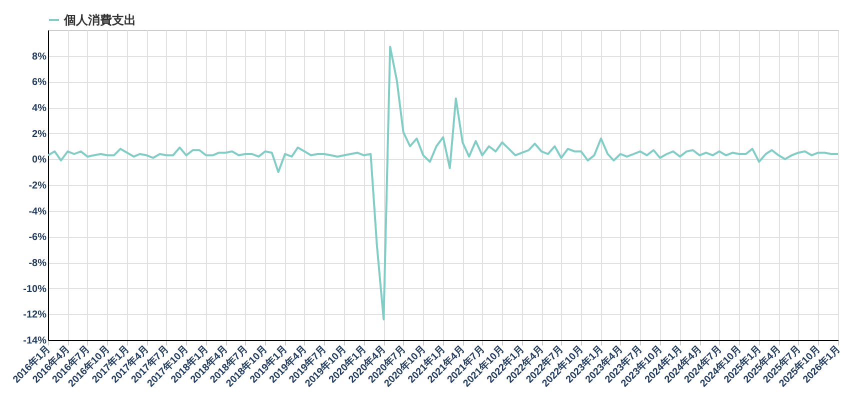  Describe the element at coordinates (39, 160) in the screenshot. I see `y-tick-label: 0%` at that location.